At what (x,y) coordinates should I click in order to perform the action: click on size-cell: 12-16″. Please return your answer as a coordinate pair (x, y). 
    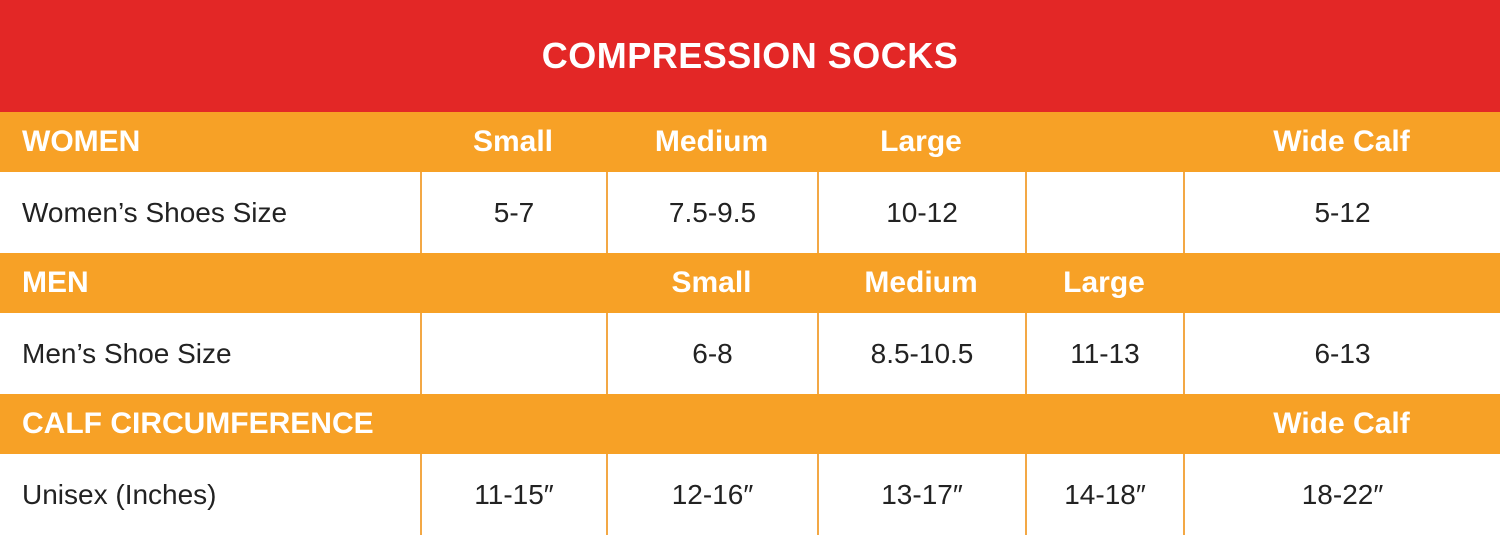
    Looking at the image, I should click on (711, 494).